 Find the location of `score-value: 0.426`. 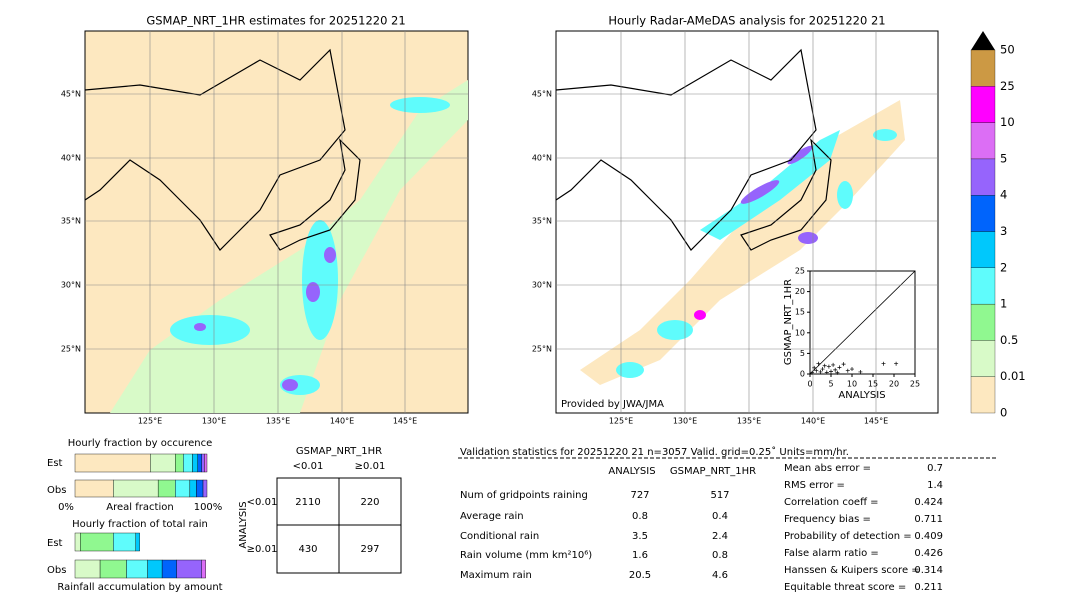

score-value: 0.426 is located at coordinates (928, 553).